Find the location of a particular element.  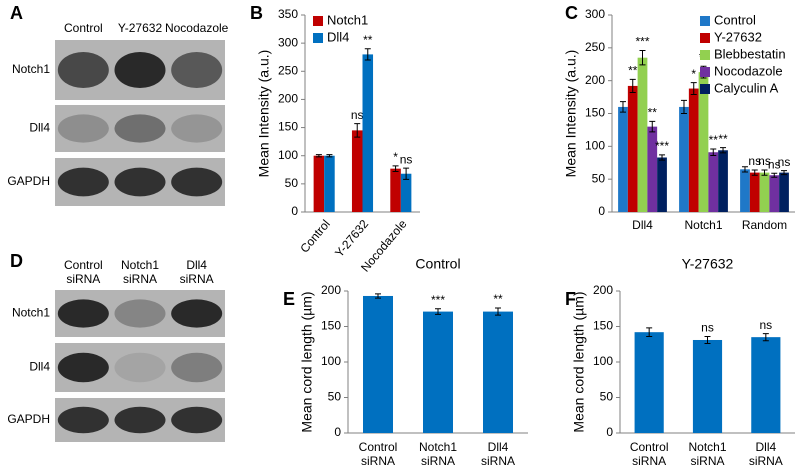

x-tick-label: Dll4 is located at coordinates (642, 225).